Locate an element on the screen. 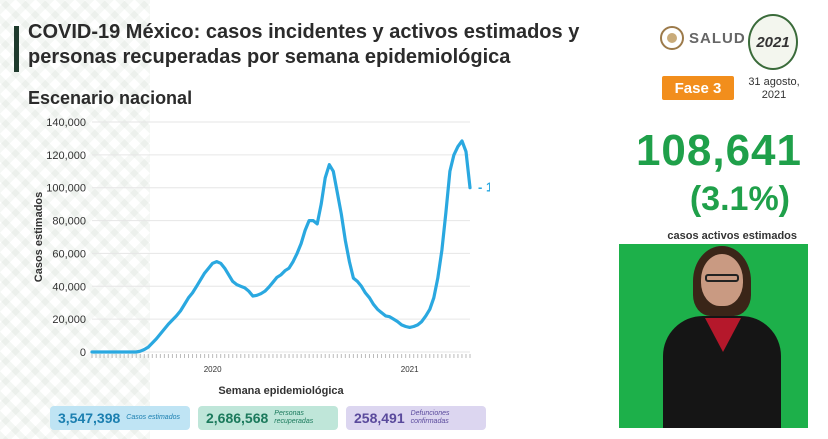 This screenshot has height=439, width=828. sign-language-interpreter-video is located at coordinates (713, 336).